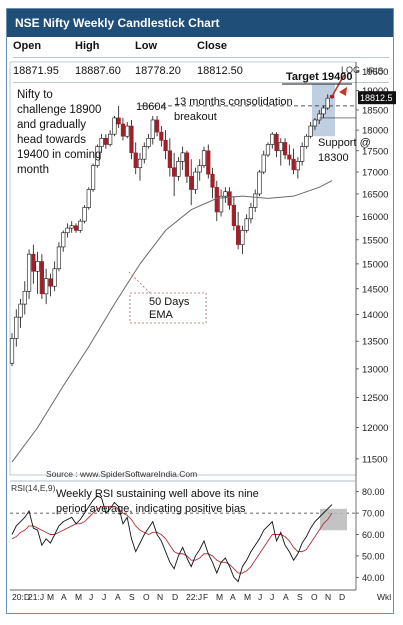 The image size is (403, 625). Describe the element at coordinates (375, 131) in the screenshot. I see `price-tick-label: 18000` at that location.